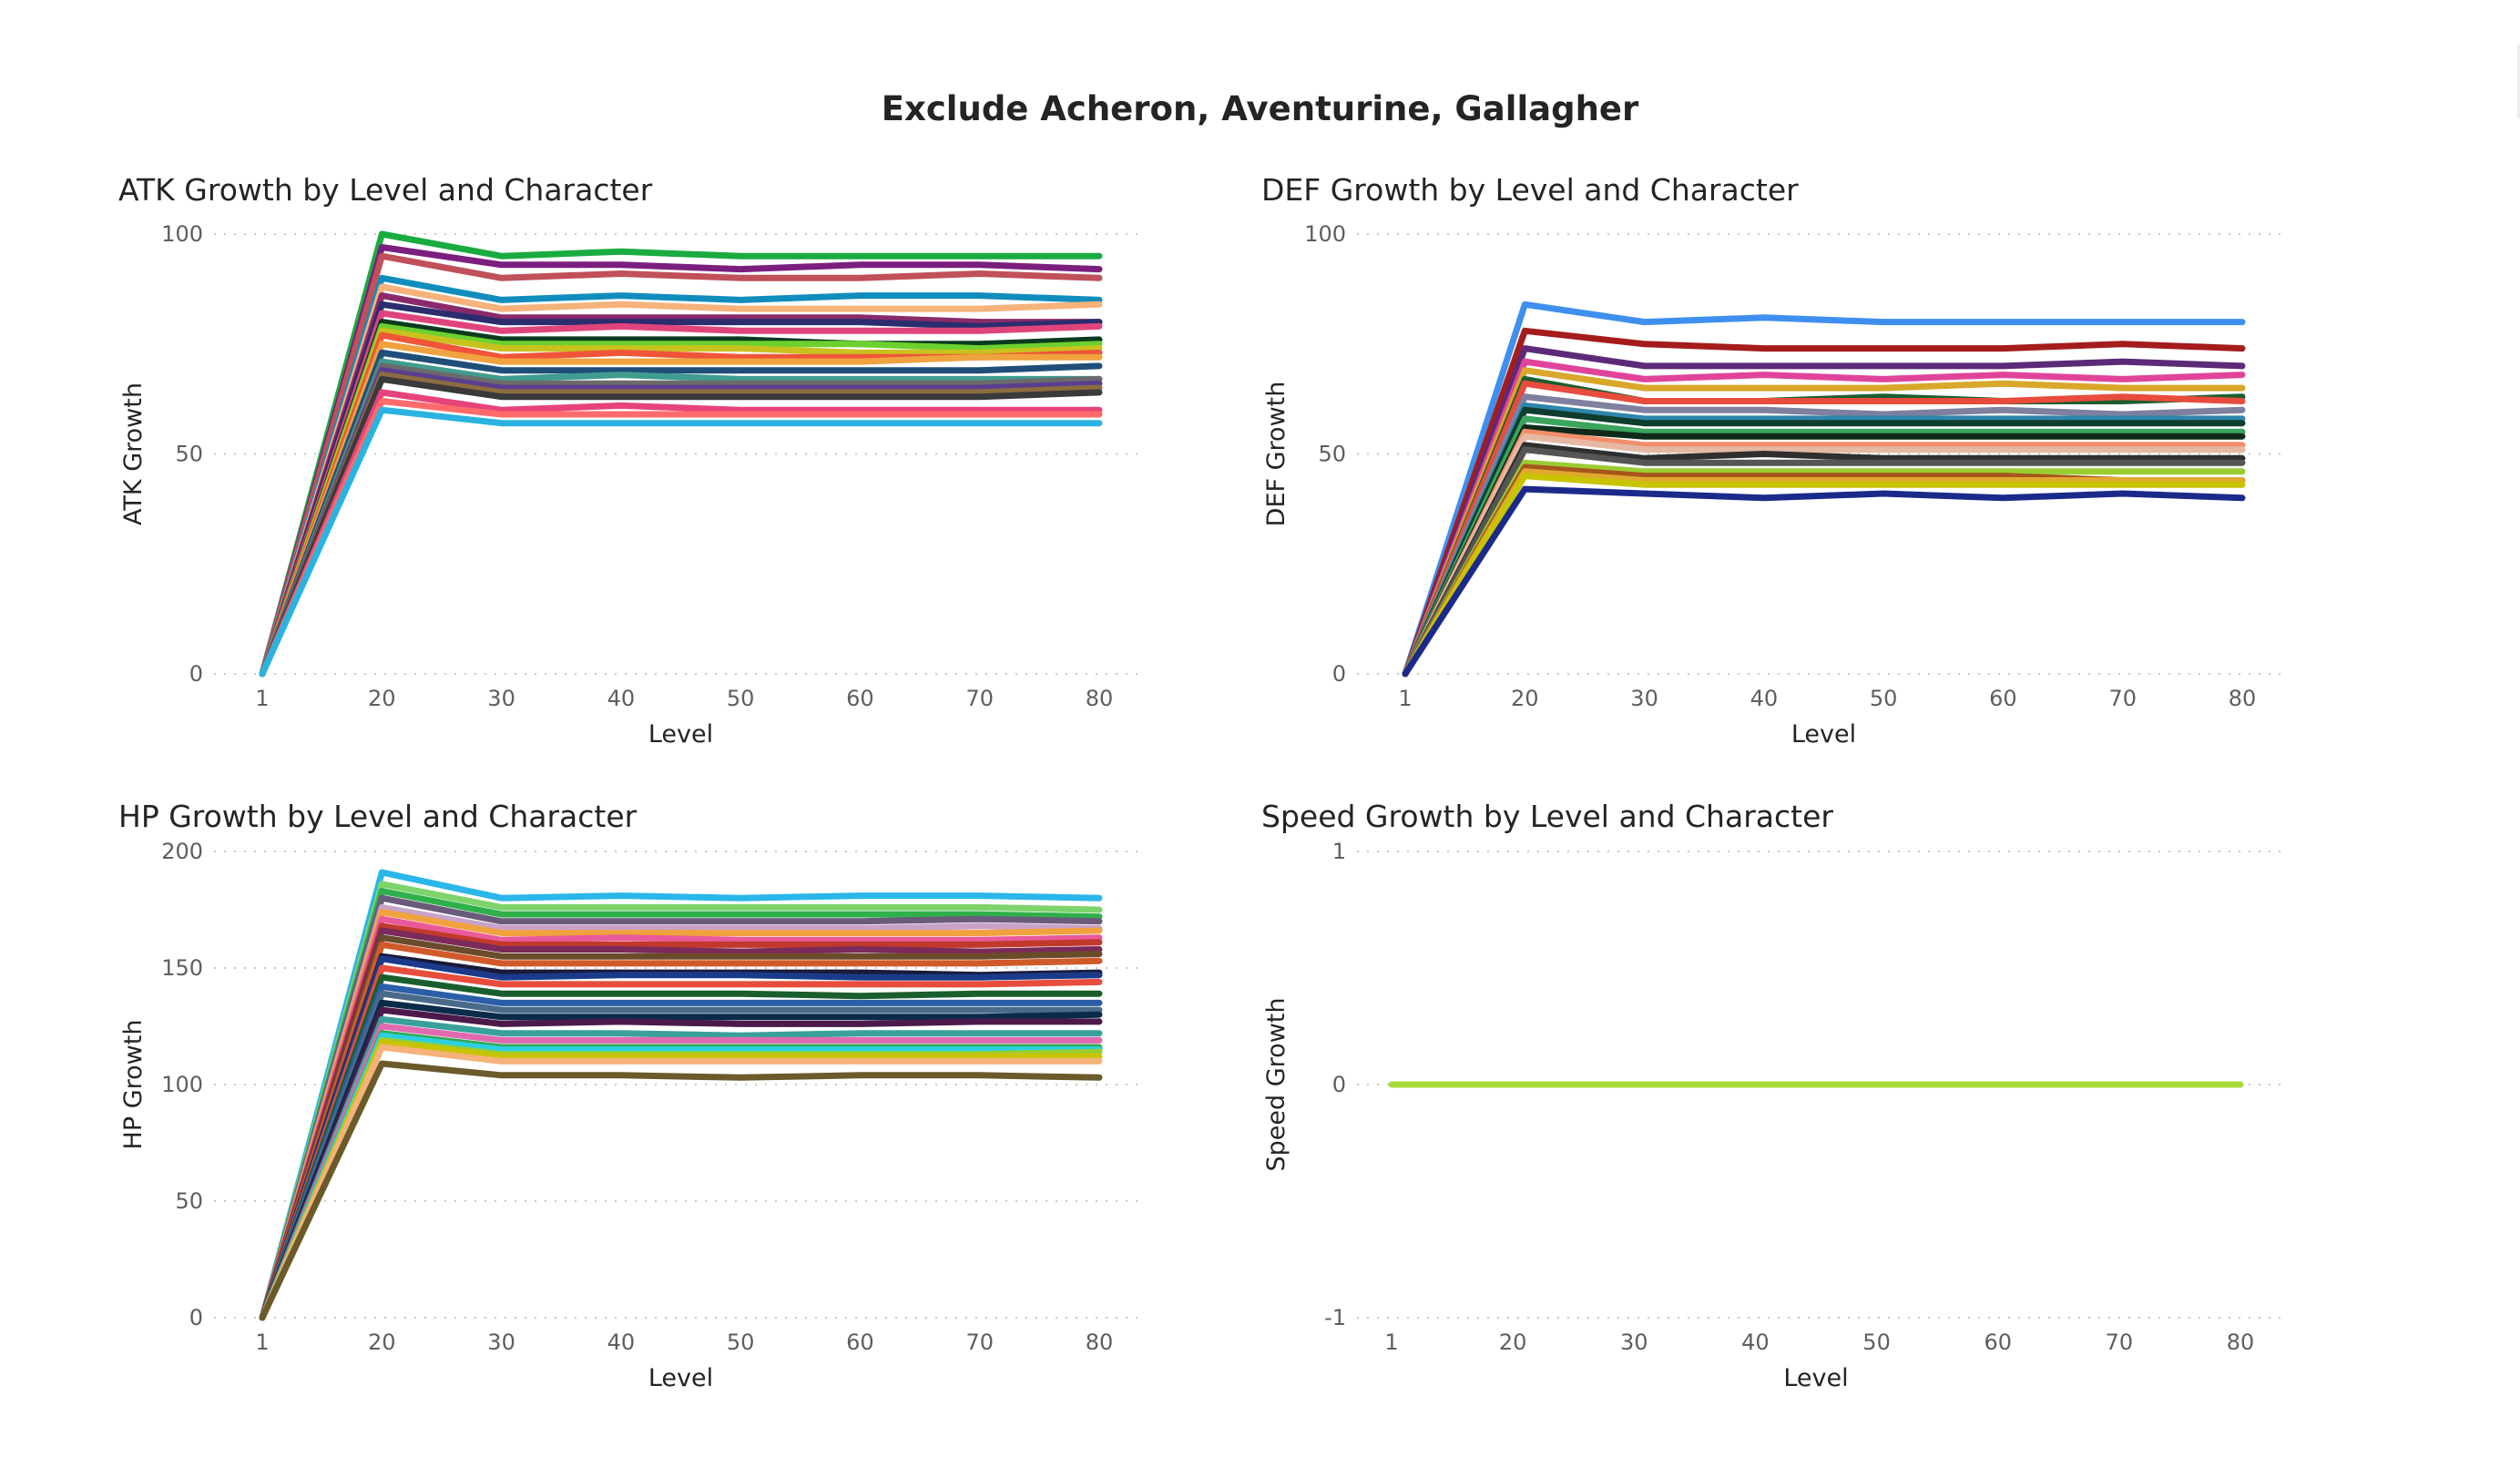 Image resolution: width=2520 pixels, height=1457 pixels. I want to click on page-title: Exclude Acheron, Aventurine, Gallagher, so click(1260, 109).